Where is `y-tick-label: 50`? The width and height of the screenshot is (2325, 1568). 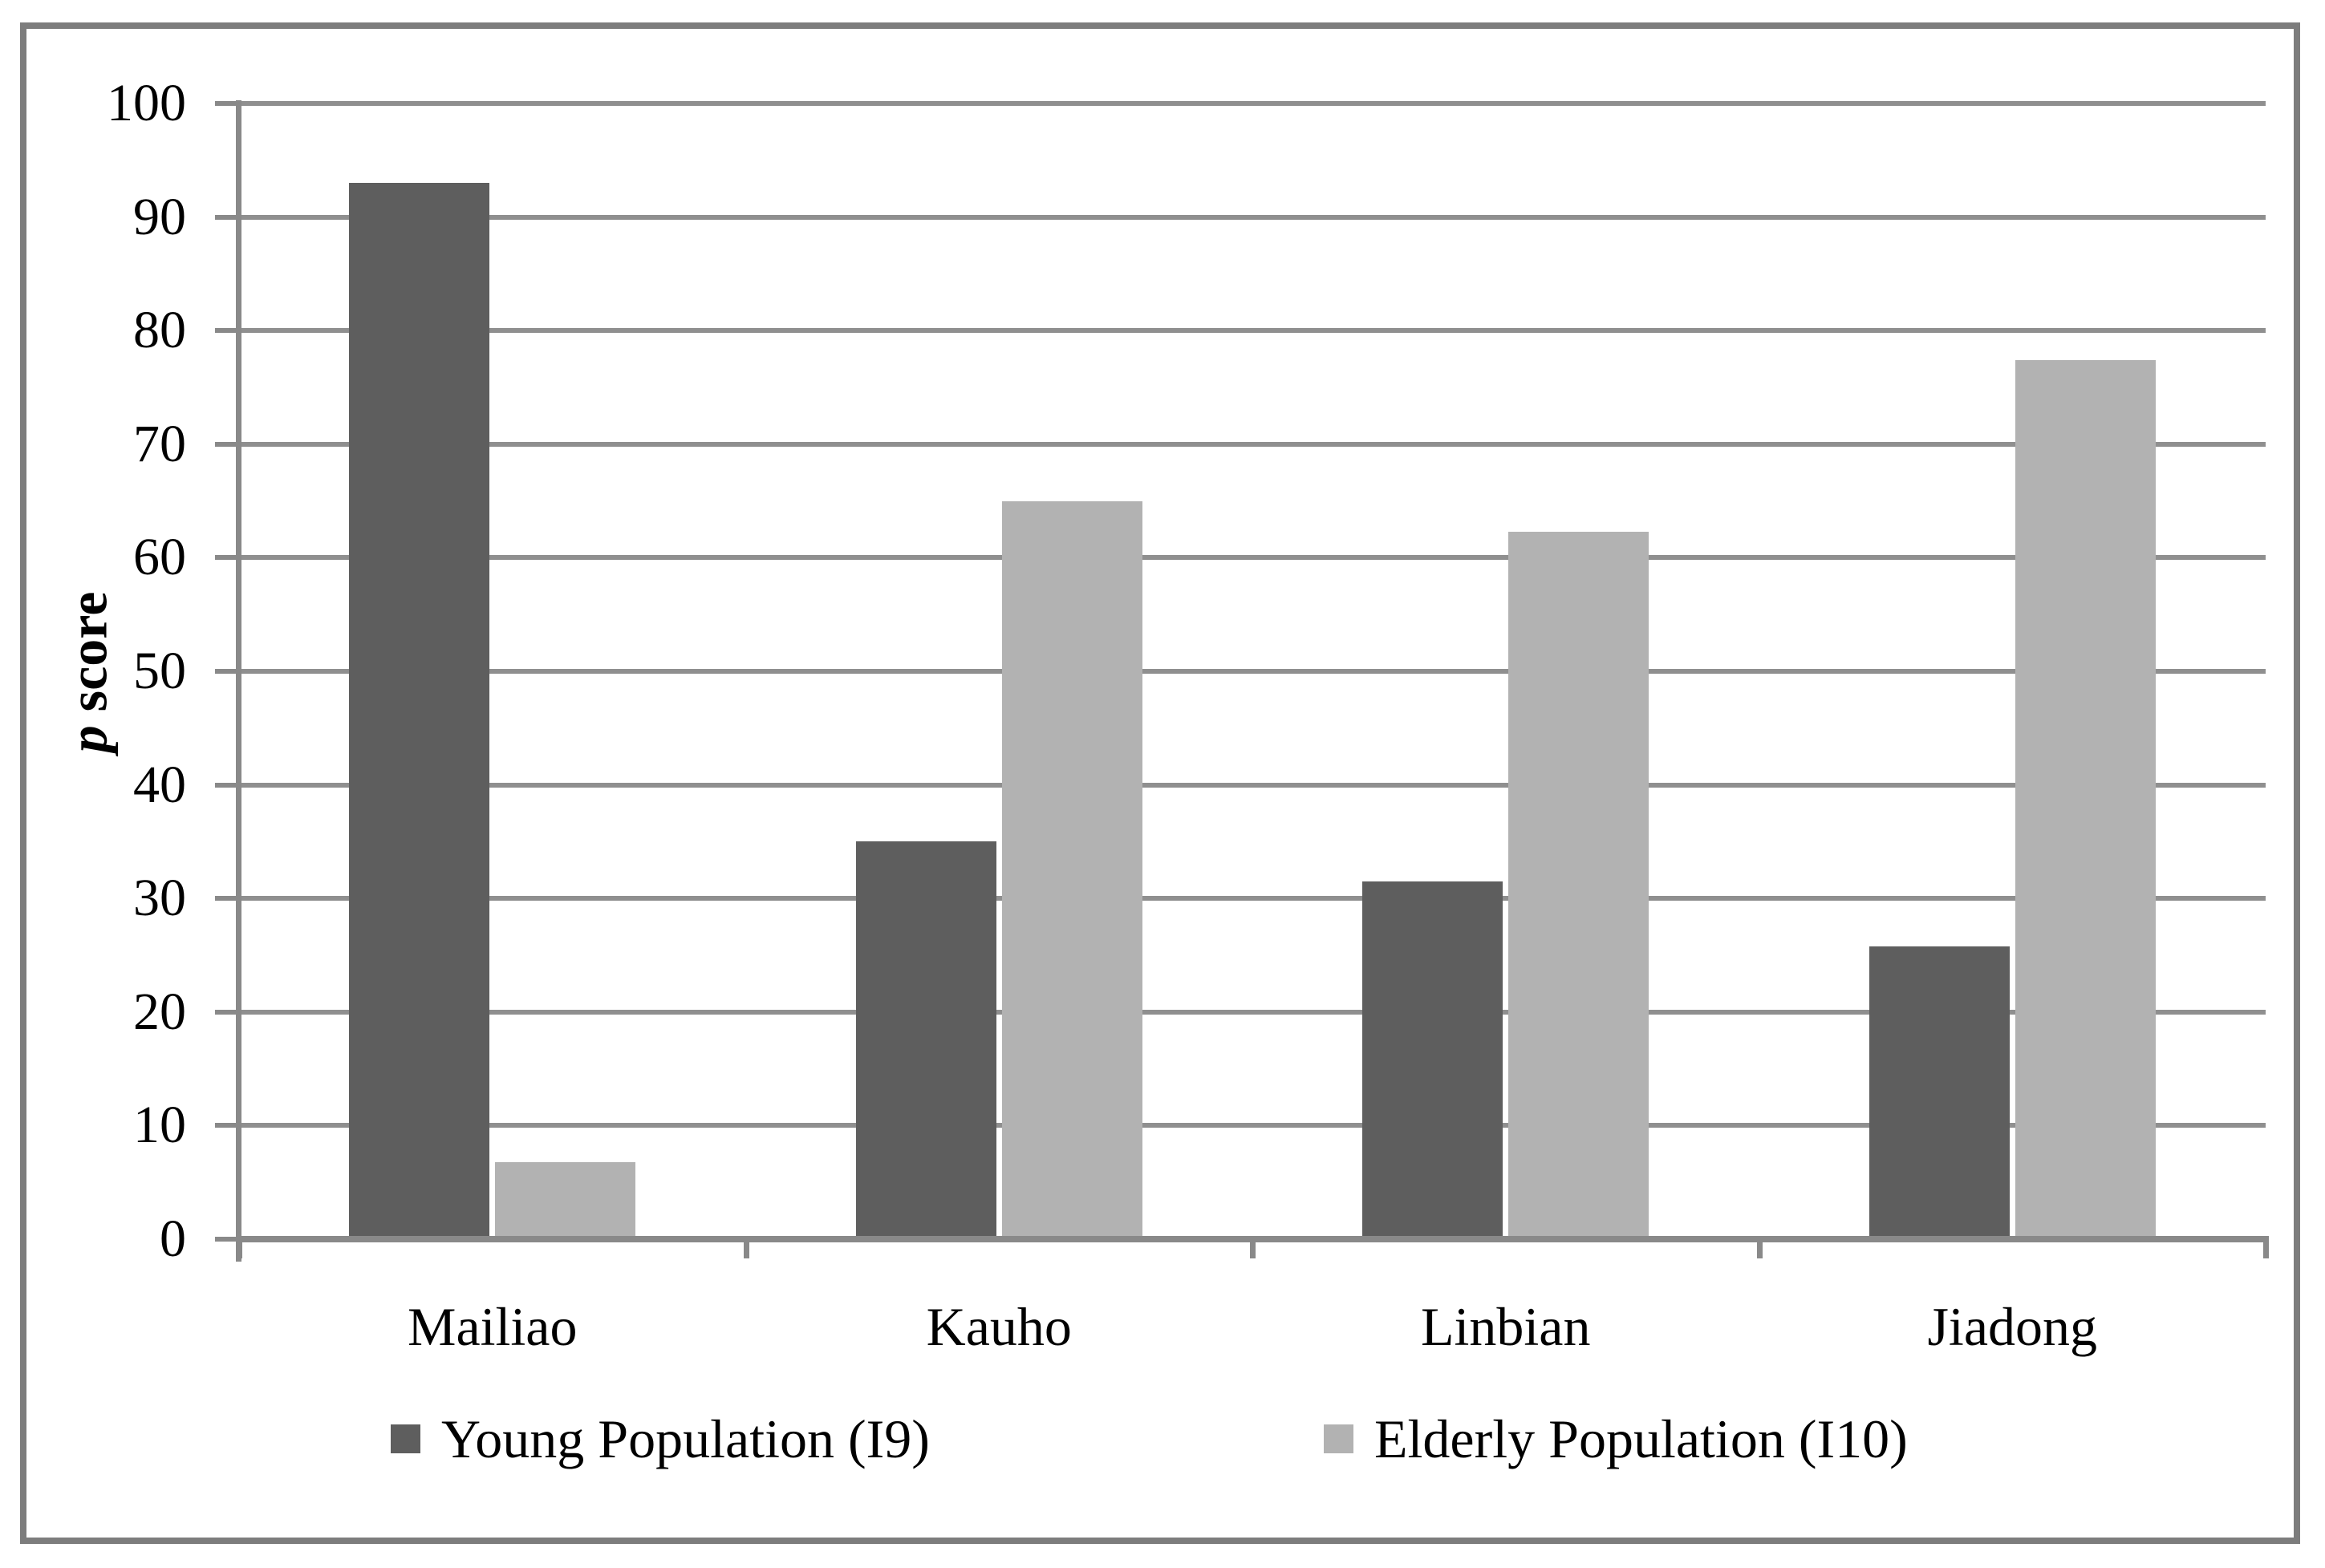
y-tick-label: 50 is located at coordinates (159, 671).